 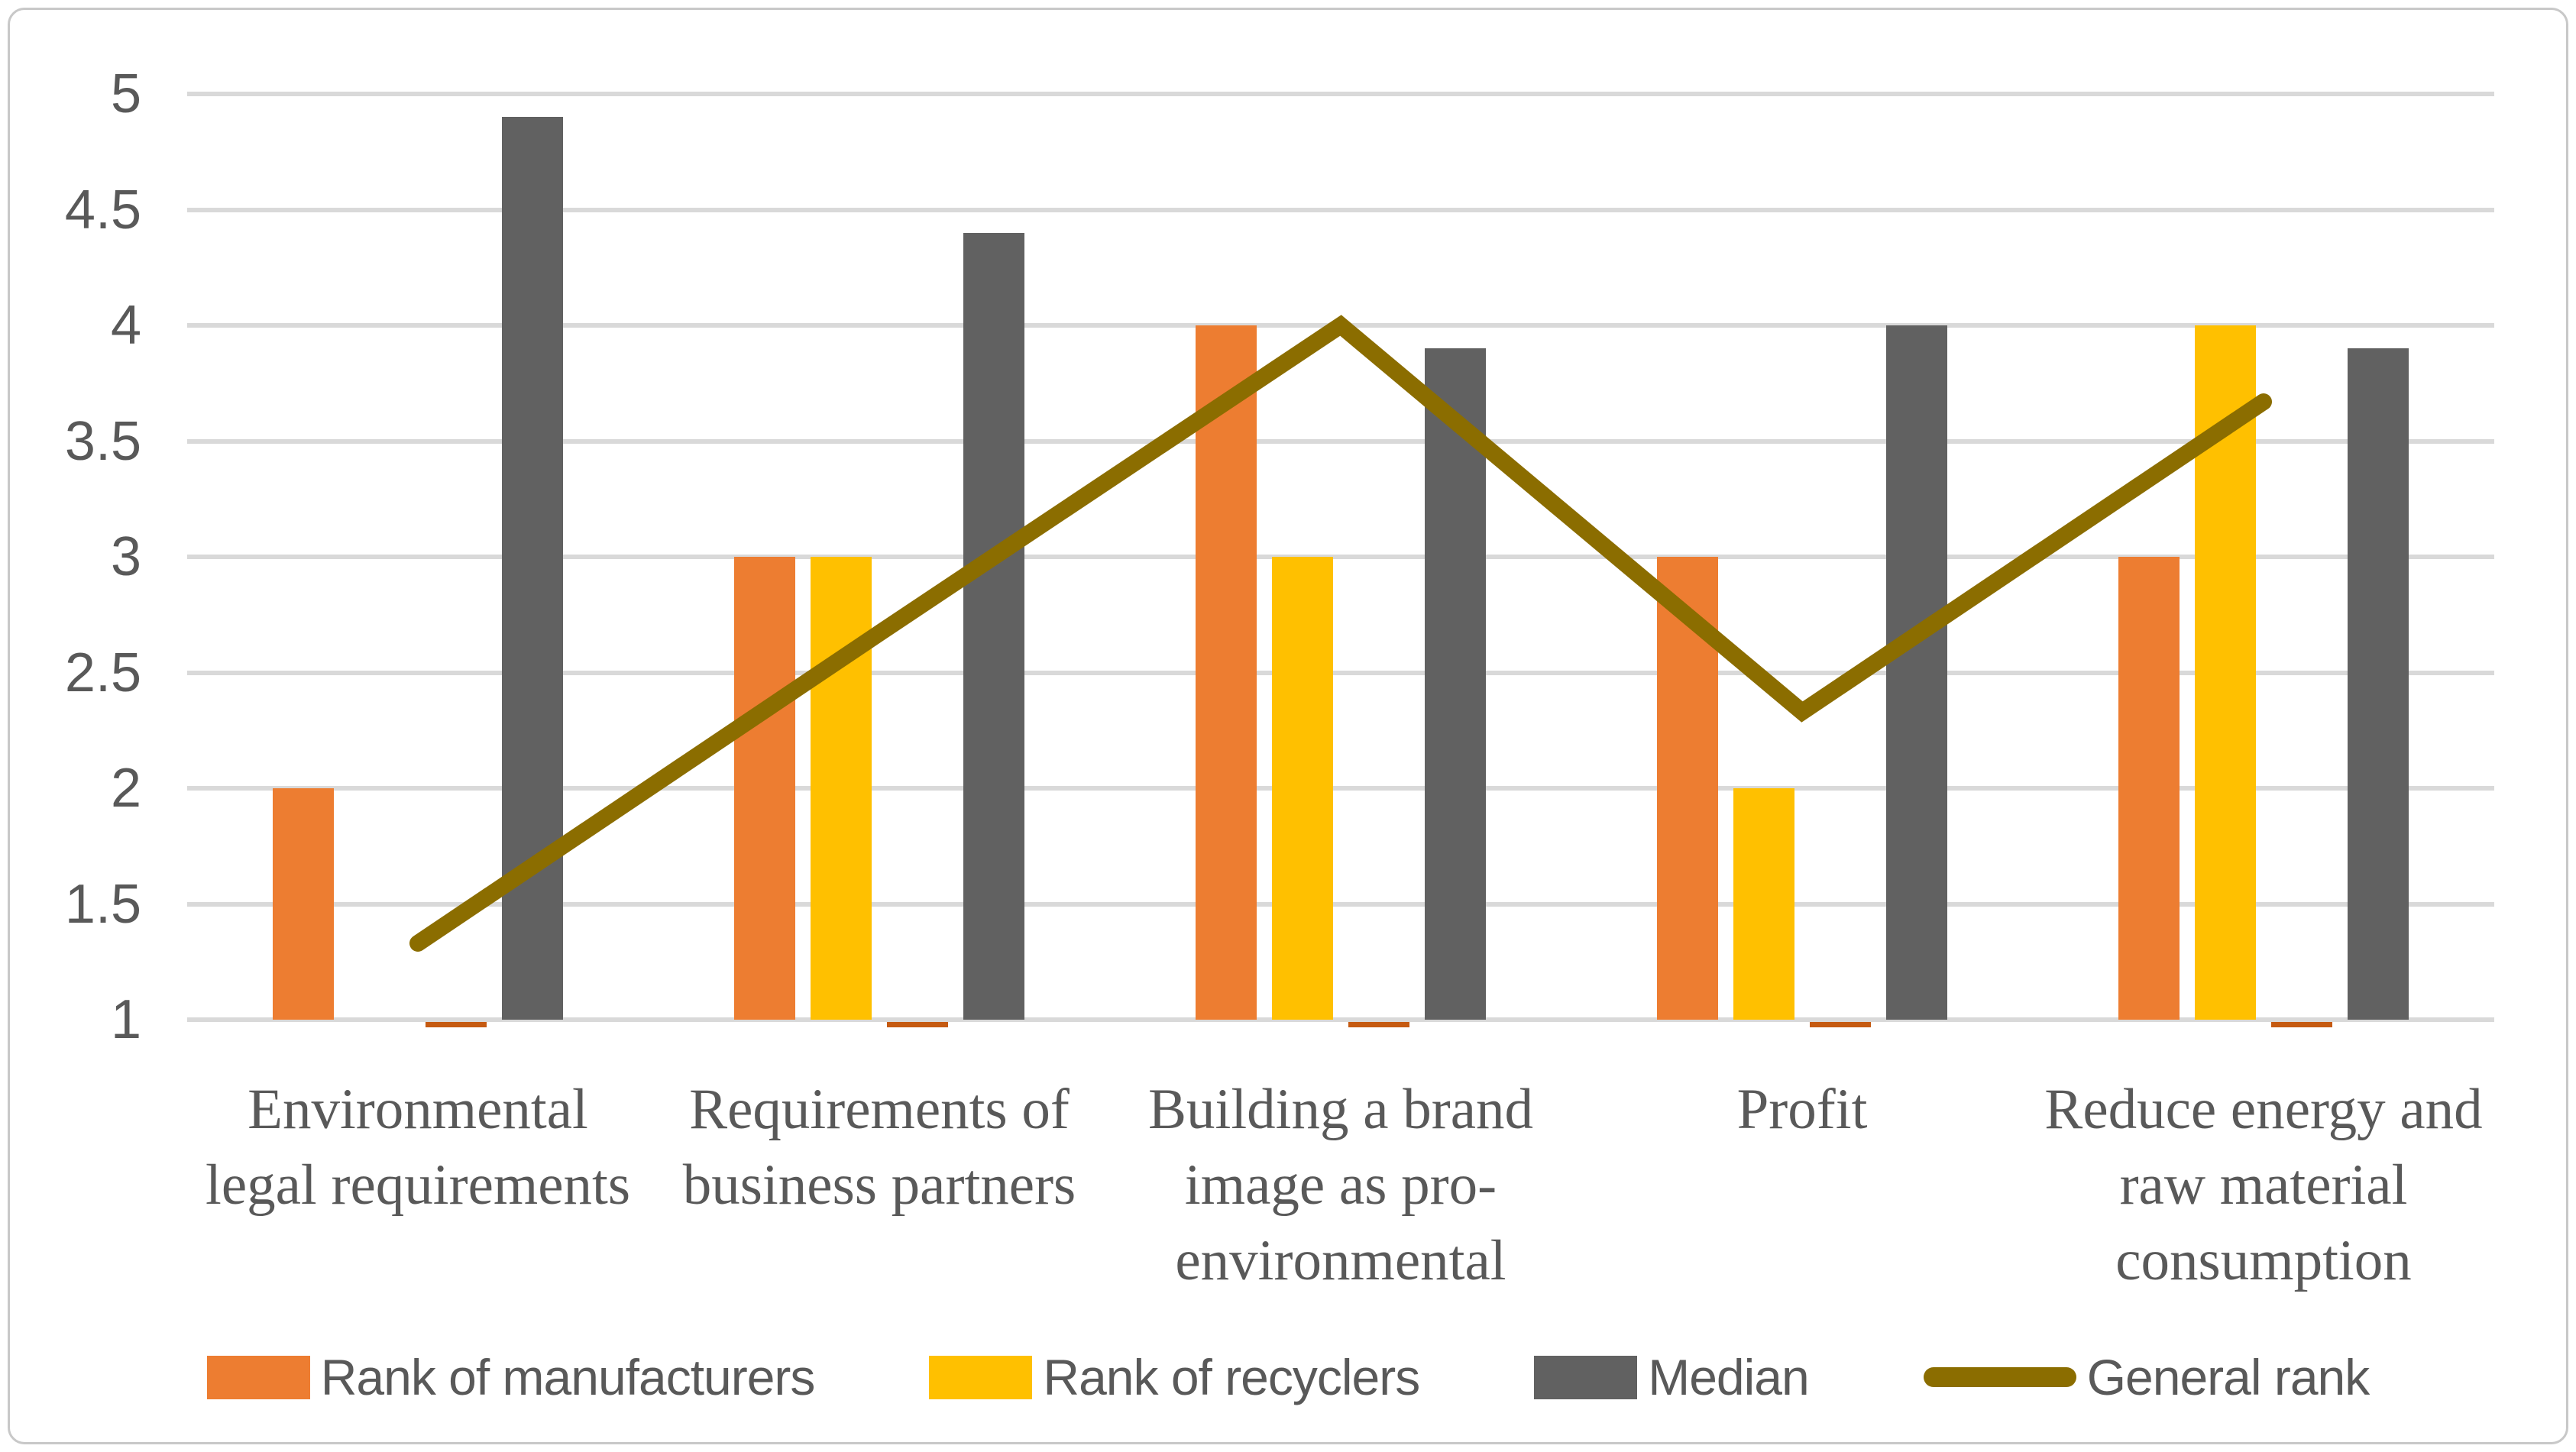 I want to click on y-tick-label-1: 1, so click(x=125, y=1019).